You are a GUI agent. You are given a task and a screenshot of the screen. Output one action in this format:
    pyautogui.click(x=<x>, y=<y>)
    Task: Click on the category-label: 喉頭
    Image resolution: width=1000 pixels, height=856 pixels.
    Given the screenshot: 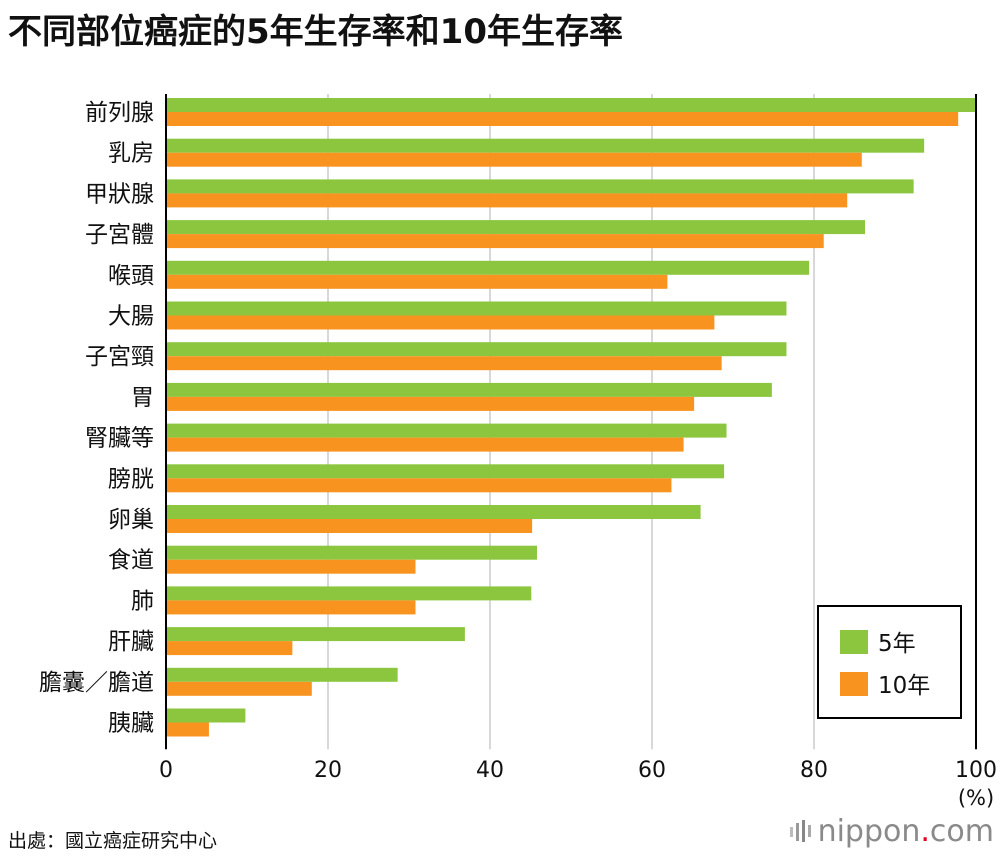 What is the action you would take?
    pyautogui.click(x=131, y=276)
    